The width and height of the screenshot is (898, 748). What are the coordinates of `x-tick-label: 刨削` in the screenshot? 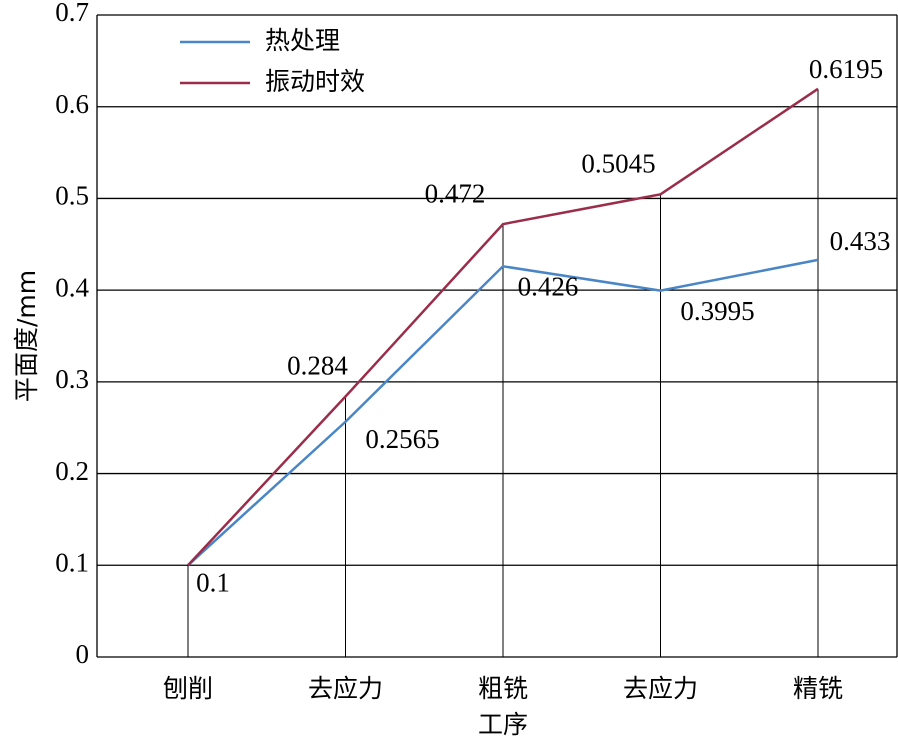 It's located at (188, 688).